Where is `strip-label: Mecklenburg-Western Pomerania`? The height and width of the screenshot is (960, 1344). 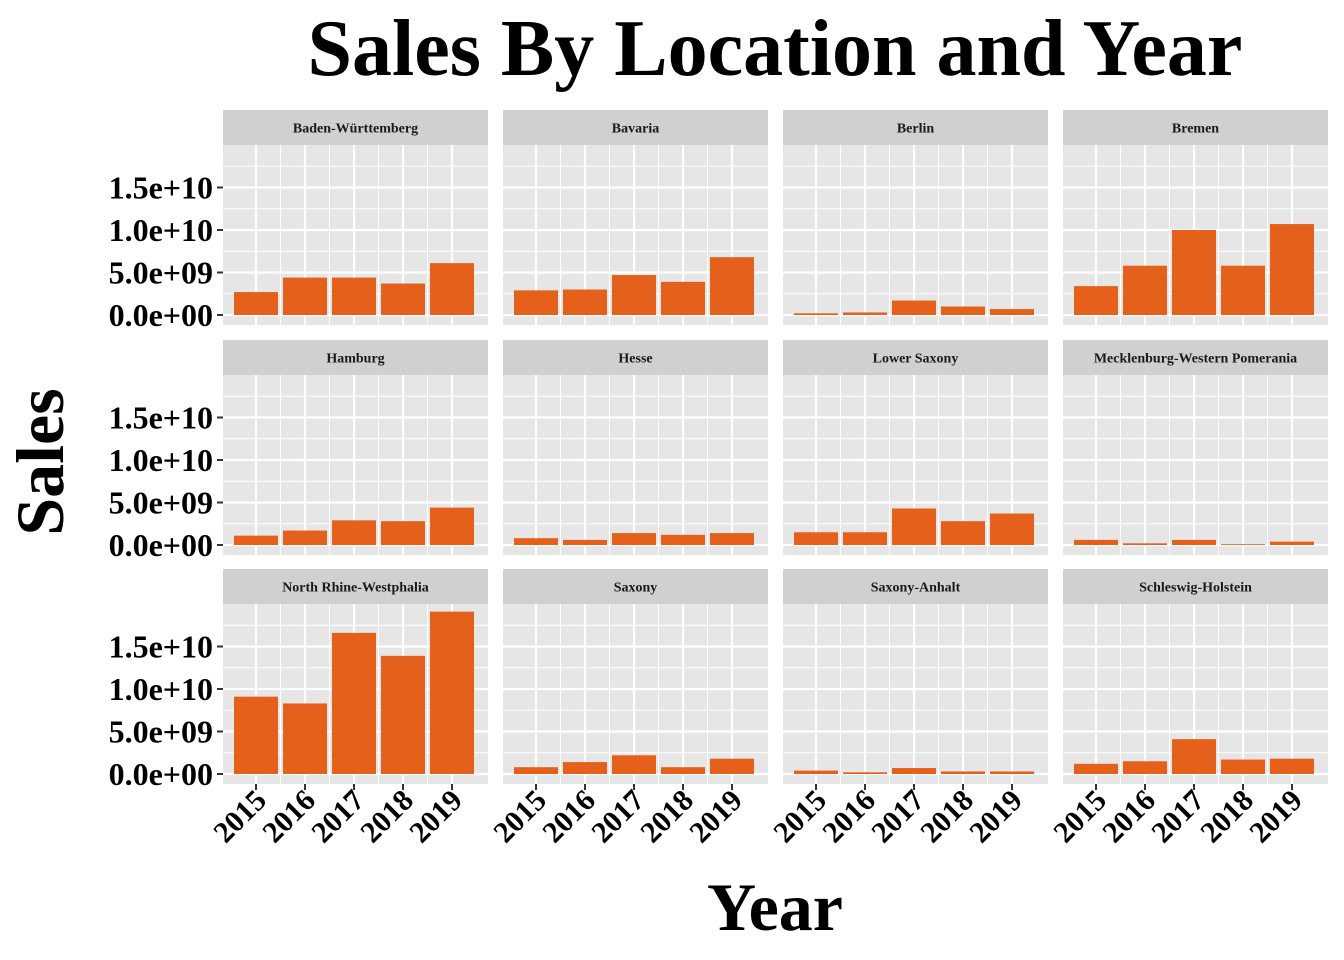 strip-label: Mecklenburg-Western Pomerania is located at coordinates (1195, 359).